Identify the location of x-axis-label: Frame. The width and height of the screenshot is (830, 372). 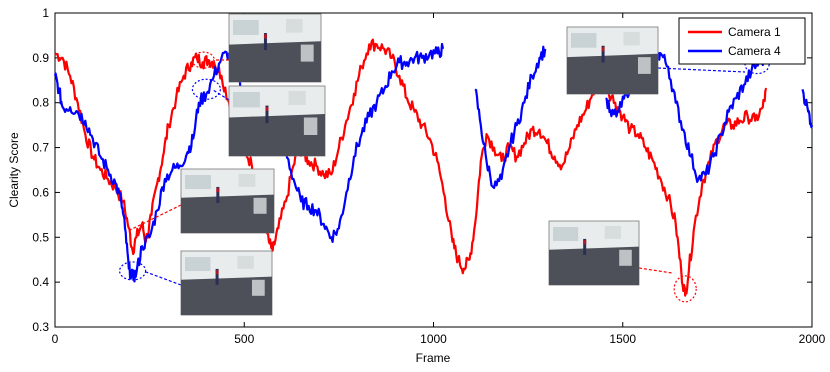
(433, 358).